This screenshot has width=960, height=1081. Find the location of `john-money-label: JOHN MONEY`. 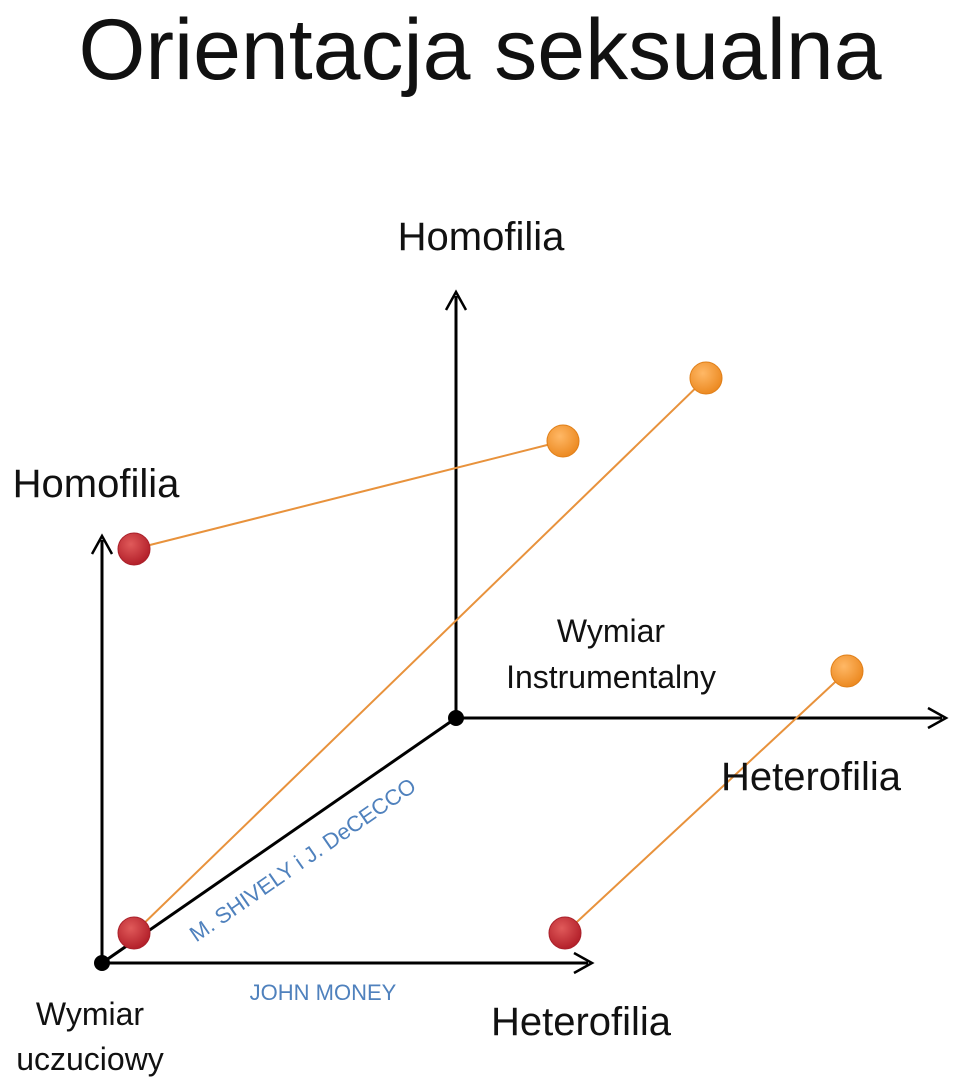

john-money-label: JOHN MONEY is located at coordinates (323, 992).